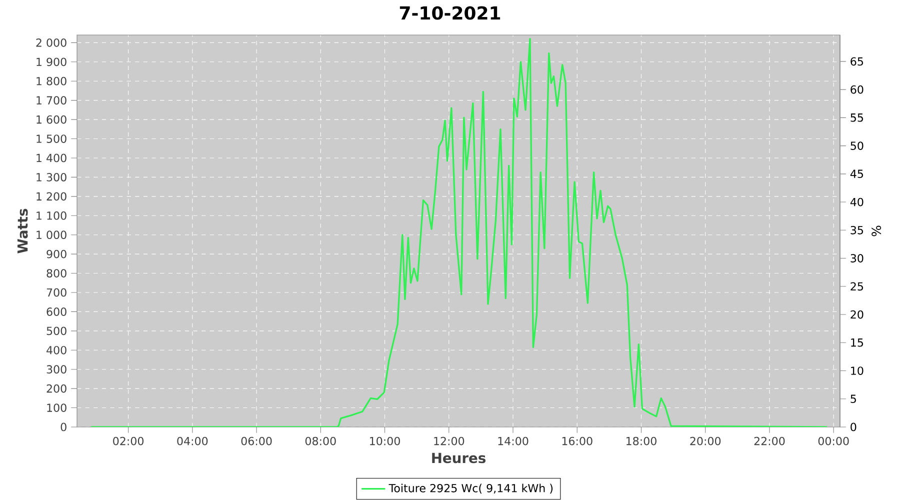  I want to click on y-tick-label: 1 700, so click(51, 100).